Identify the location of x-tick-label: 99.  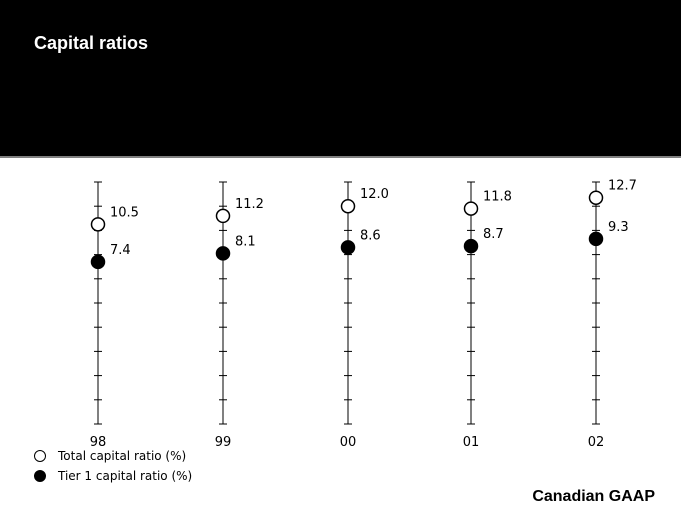
(223, 442).